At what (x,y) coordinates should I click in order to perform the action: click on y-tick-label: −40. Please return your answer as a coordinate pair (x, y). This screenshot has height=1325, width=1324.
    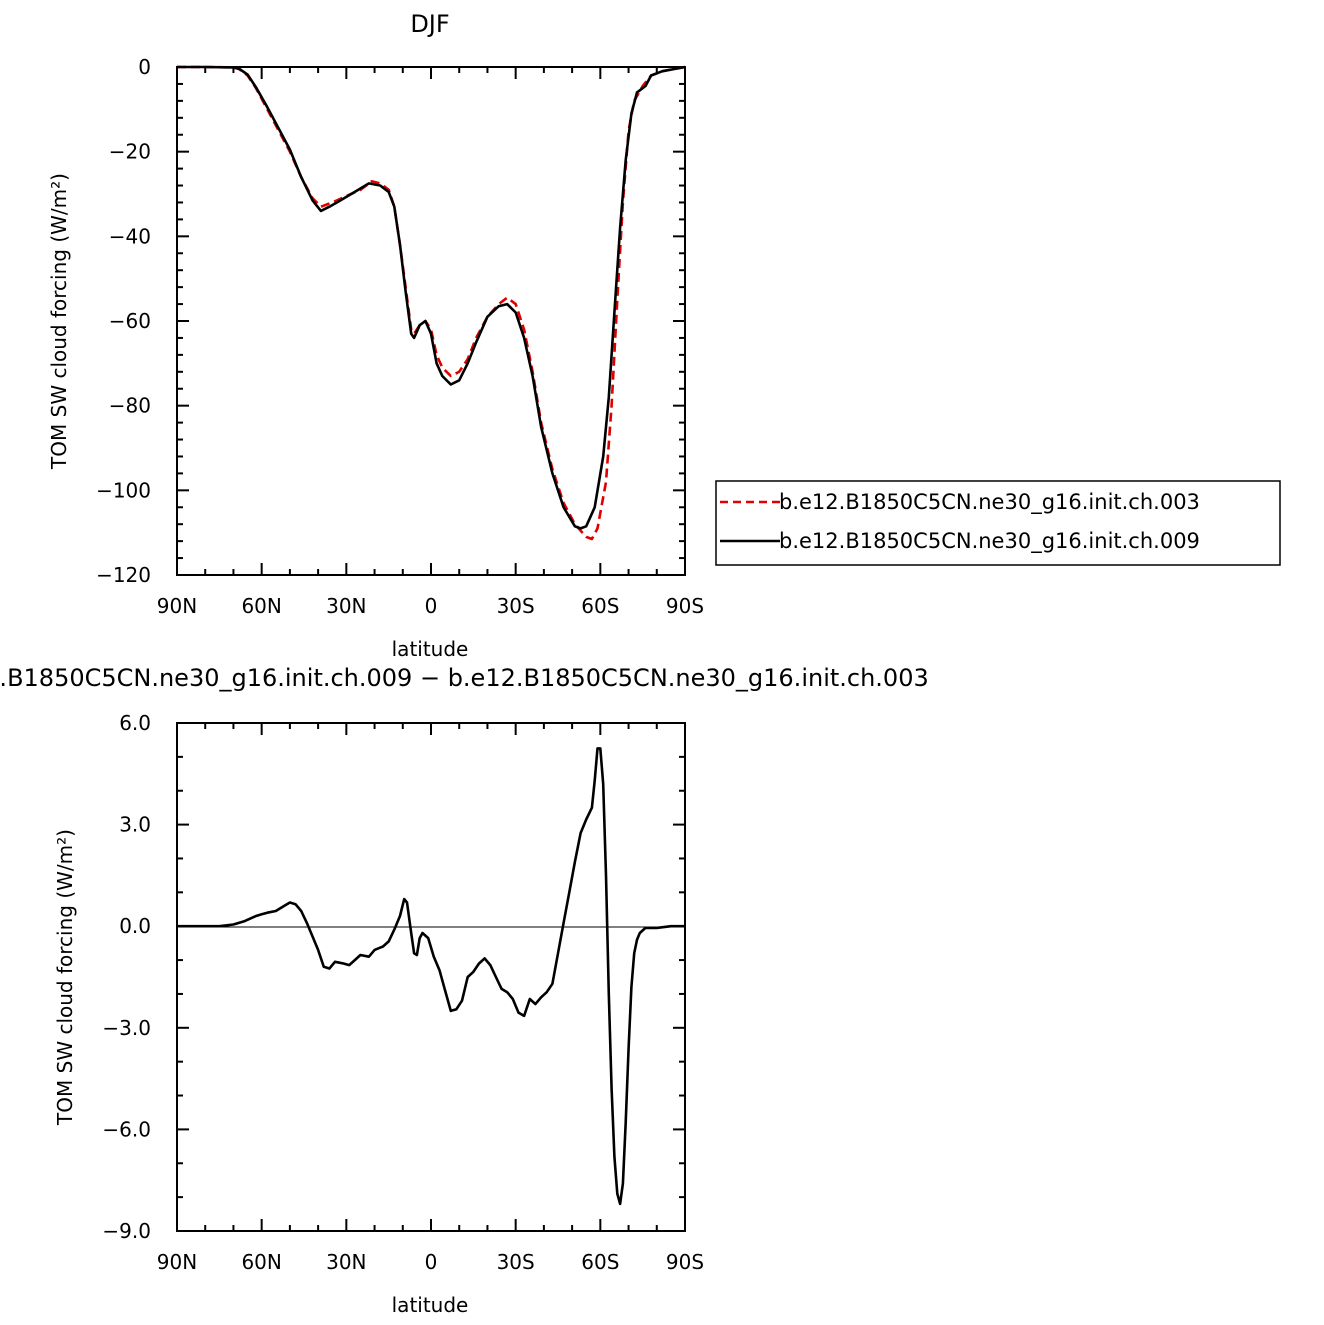
    Looking at the image, I should click on (130, 236).